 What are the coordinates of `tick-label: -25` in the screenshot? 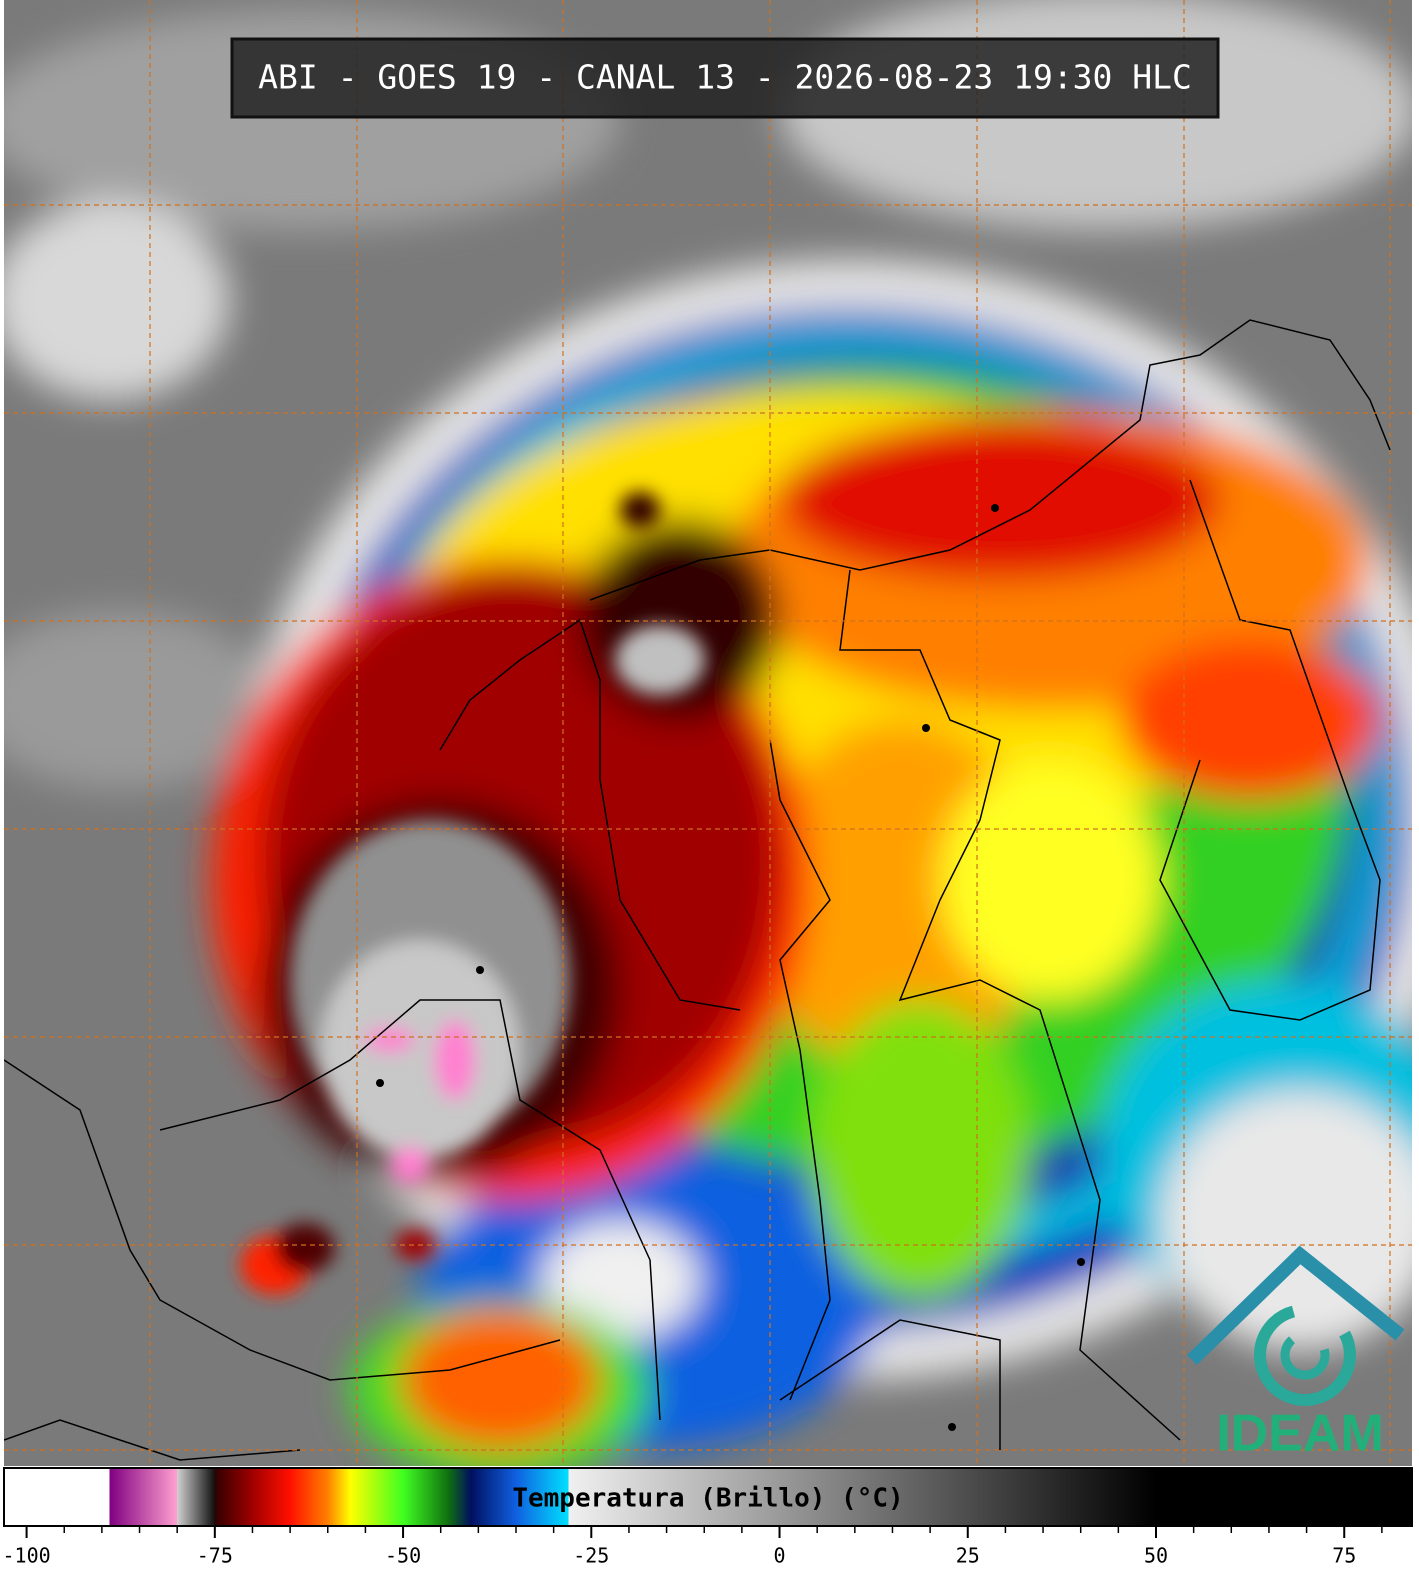 It's located at (591, 1556).